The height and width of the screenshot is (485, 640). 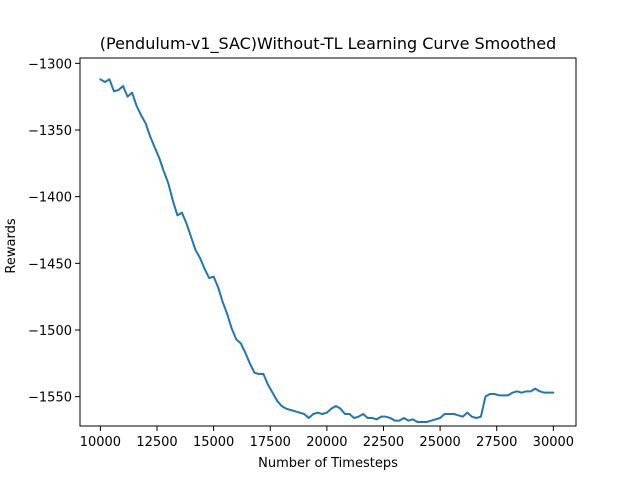 I want to click on x-tick-label: 30000, so click(x=553, y=442).